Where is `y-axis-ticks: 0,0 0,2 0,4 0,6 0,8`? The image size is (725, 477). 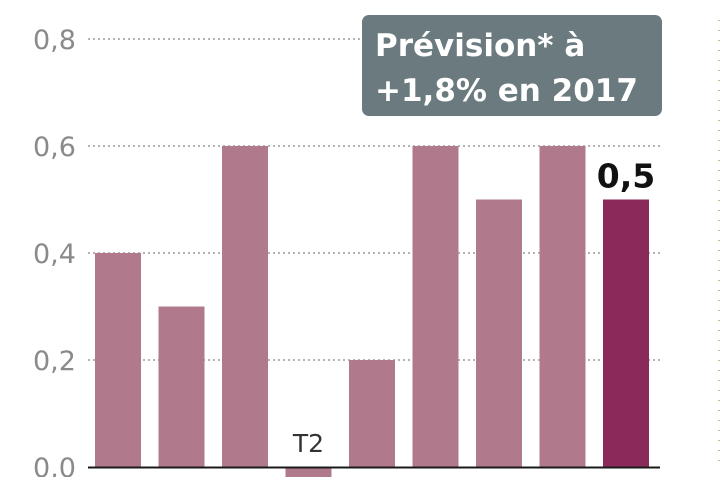 y-axis-ticks: 0,0 0,2 0,4 0,6 0,8 is located at coordinates (54, 251).